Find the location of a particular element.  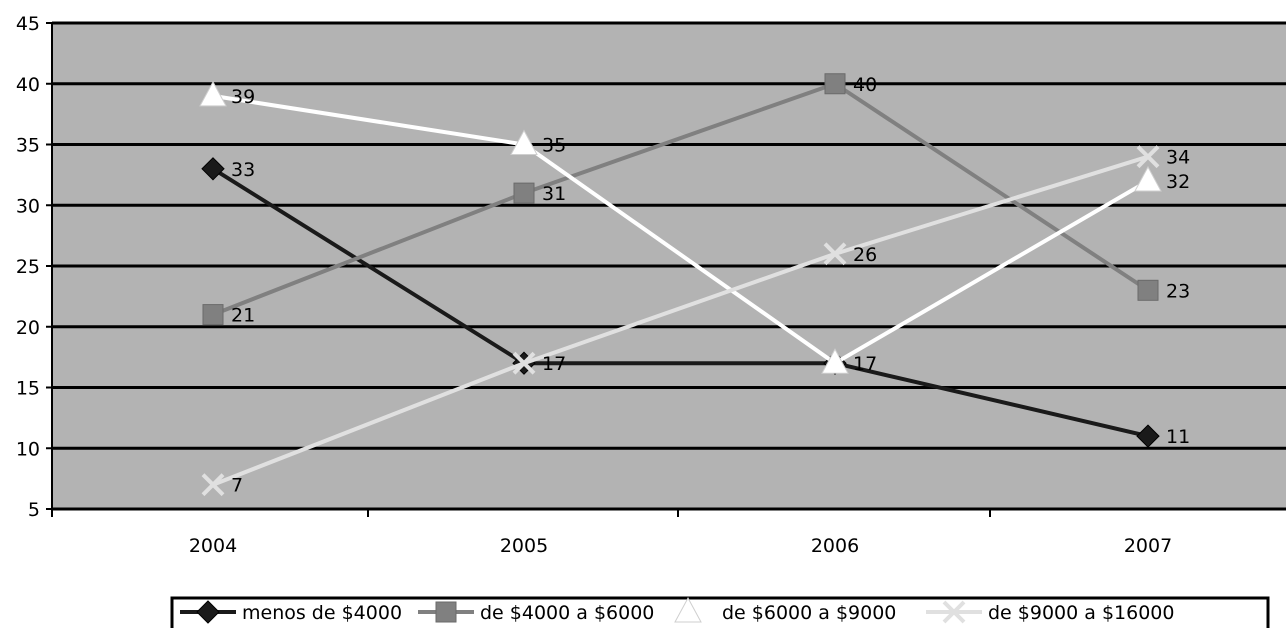

legend-label: de $4000 a $6000 is located at coordinates (567, 613).